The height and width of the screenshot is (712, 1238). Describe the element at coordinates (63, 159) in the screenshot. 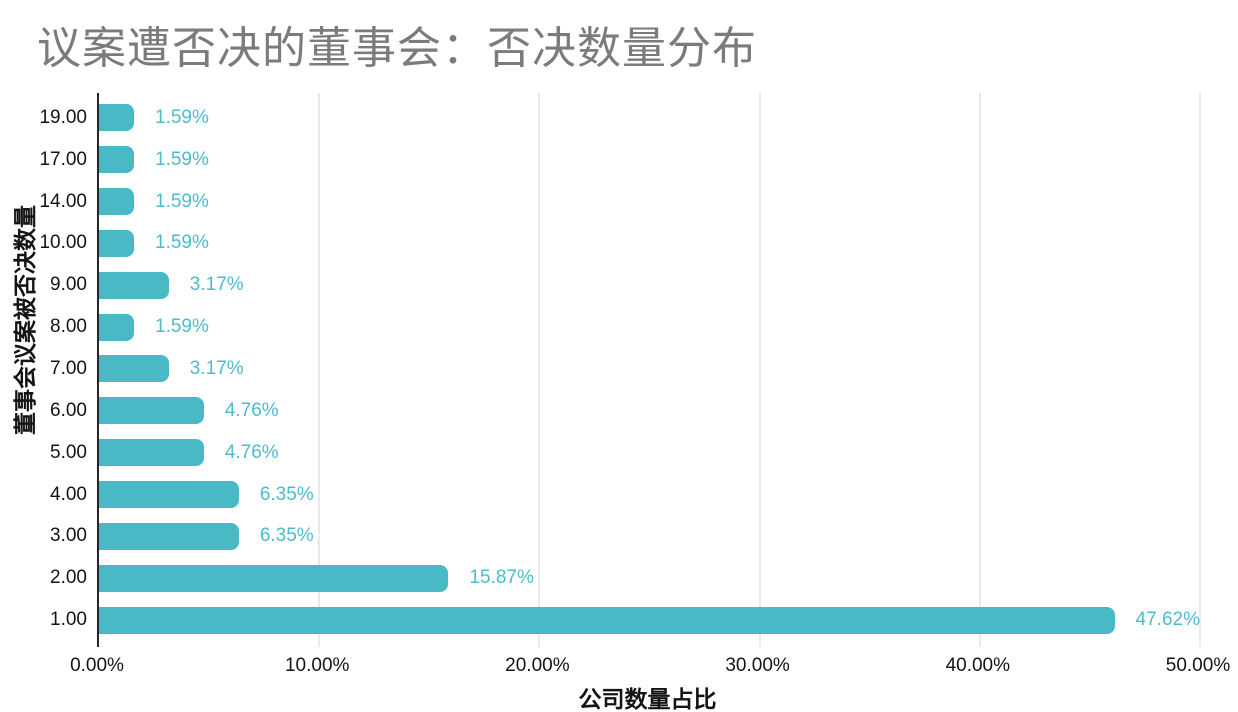

I see `y-tick-label: 17.00` at that location.